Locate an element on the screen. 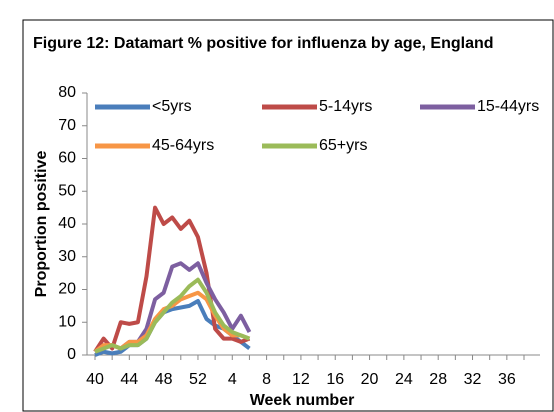 The width and height of the screenshot is (554, 412). x-tick-label: 4 is located at coordinates (232, 379).